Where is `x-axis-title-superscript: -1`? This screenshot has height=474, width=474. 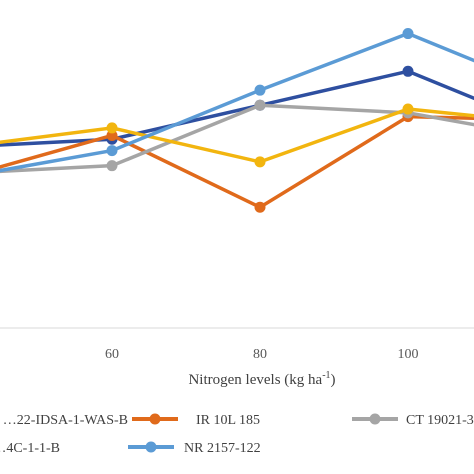 x-axis-title-superscript: -1 is located at coordinates (326, 375).